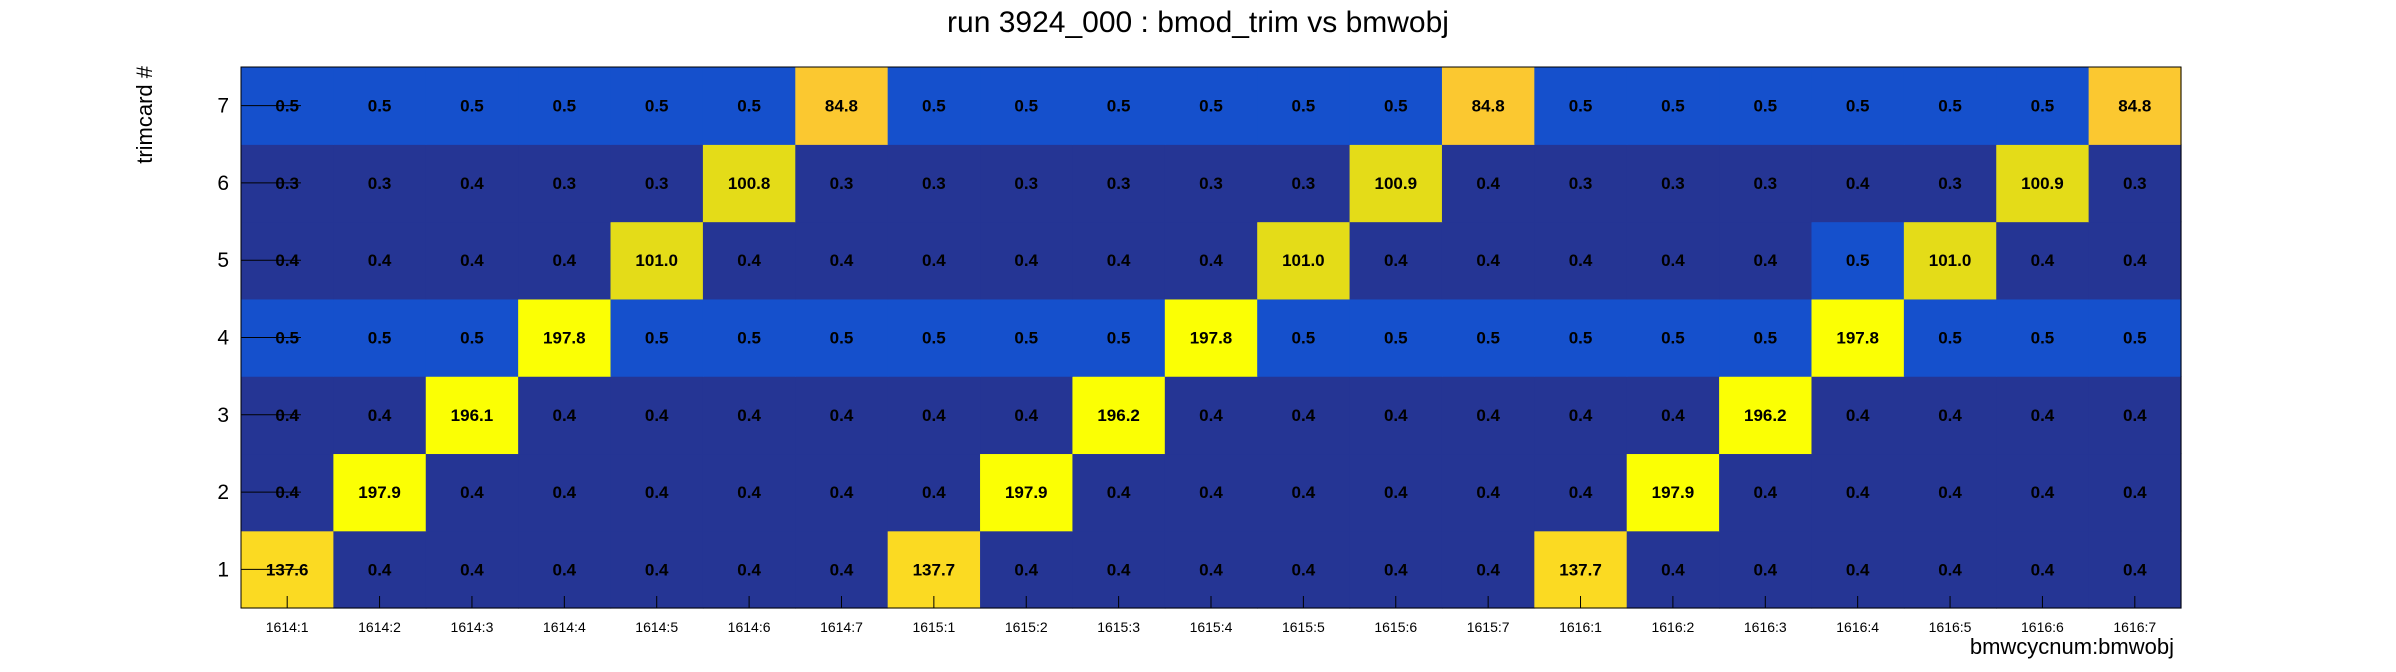  What do you see at coordinates (2134, 627) in the screenshot?
I see `x-tick-label: 1616:7` at bounding box center [2134, 627].